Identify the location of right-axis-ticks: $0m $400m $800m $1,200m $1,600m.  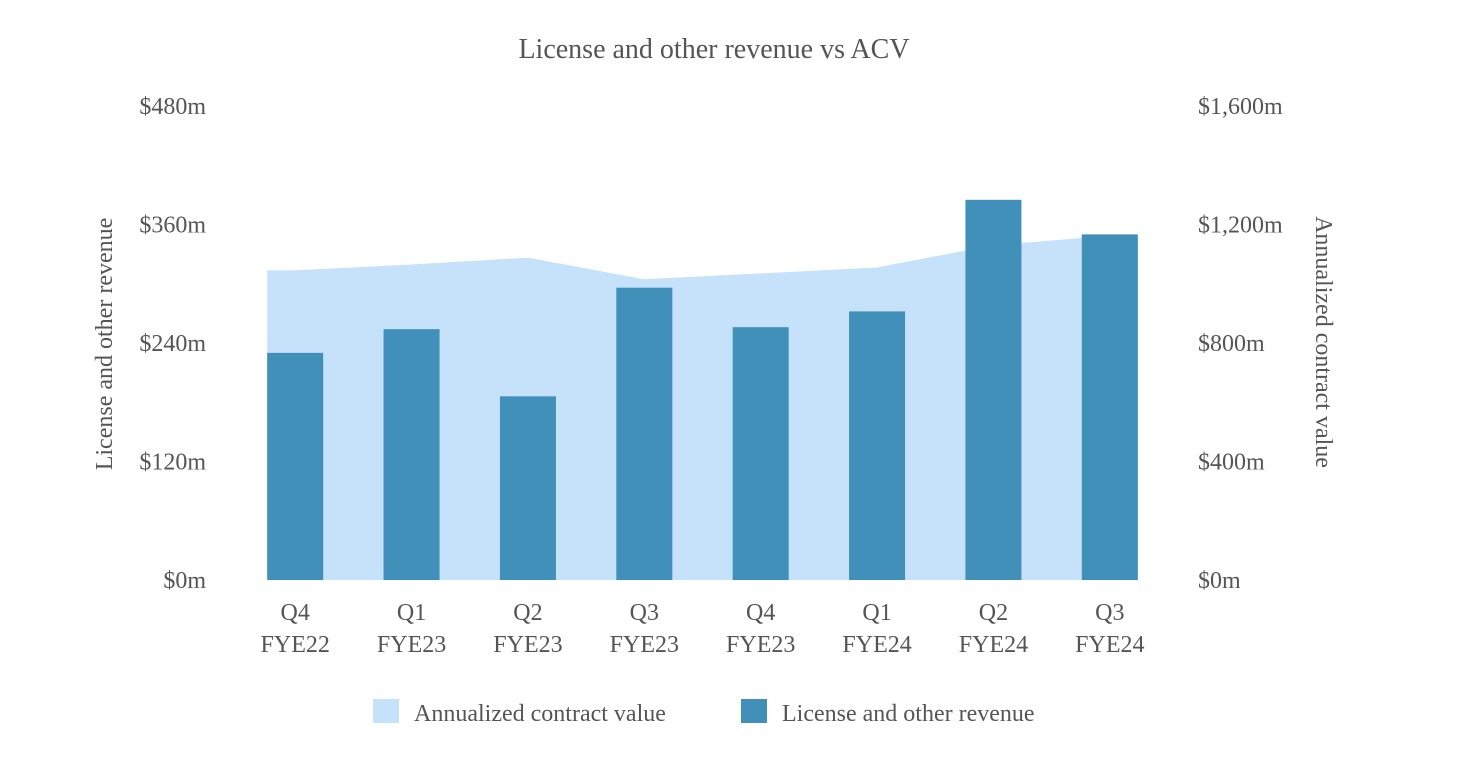
(1240, 344).